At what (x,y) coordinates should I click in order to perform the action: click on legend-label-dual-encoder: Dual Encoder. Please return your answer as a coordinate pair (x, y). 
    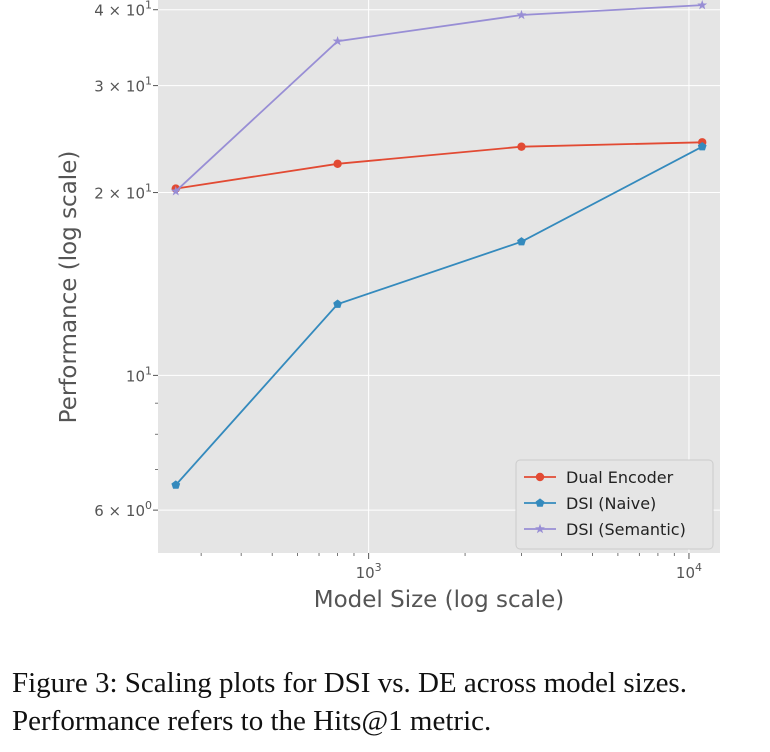
    Looking at the image, I should click on (620, 477).